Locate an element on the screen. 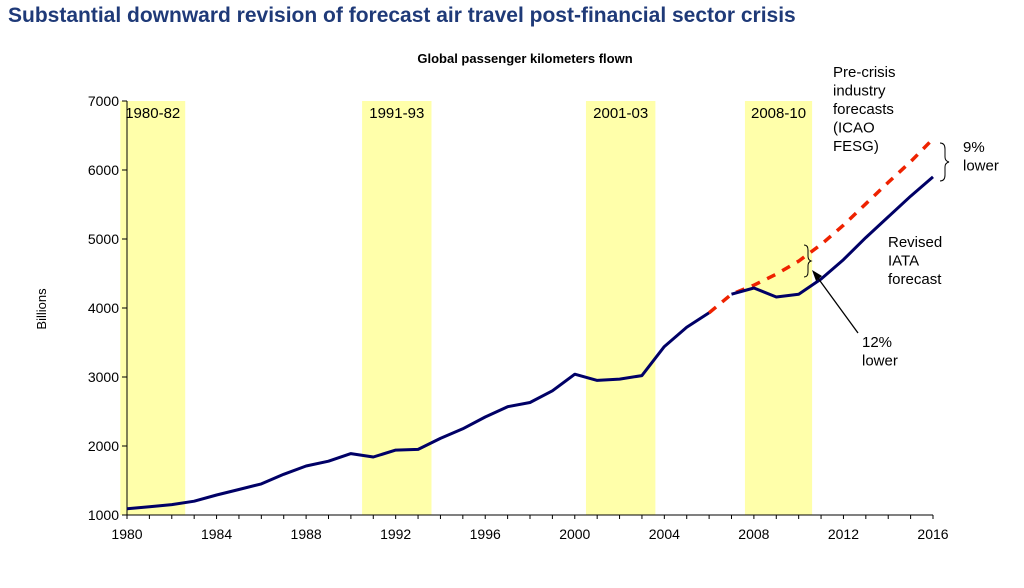  x-tick-label: 2008 is located at coordinates (753, 534).